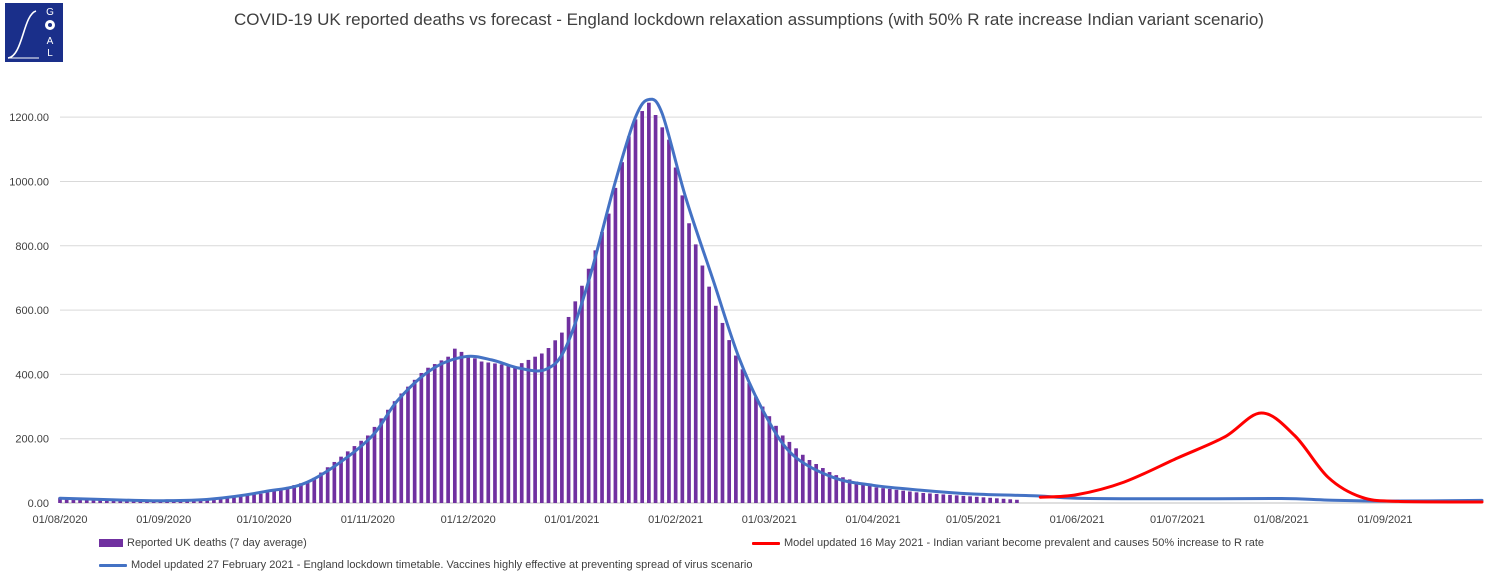 This screenshot has height=586, width=1498. What do you see at coordinates (38, 504) in the screenshot?
I see `y-tick-label: 0.00` at bounding box center [38, 504].